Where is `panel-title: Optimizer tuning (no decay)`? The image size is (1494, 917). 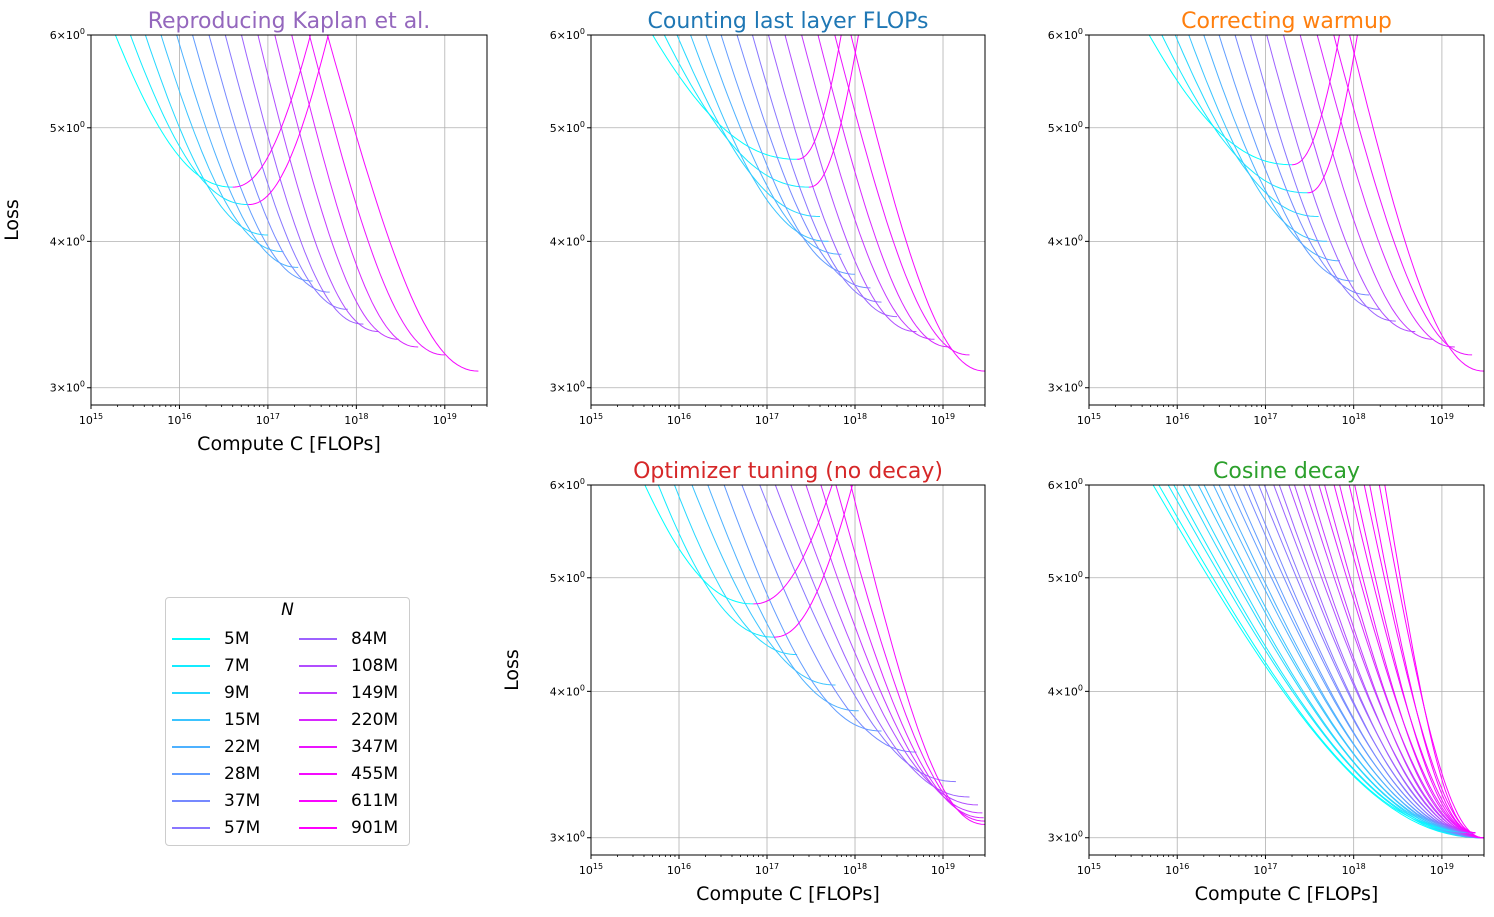
panel-title: Optimizer tuning (no decay) is located at coordinates (788, 471).